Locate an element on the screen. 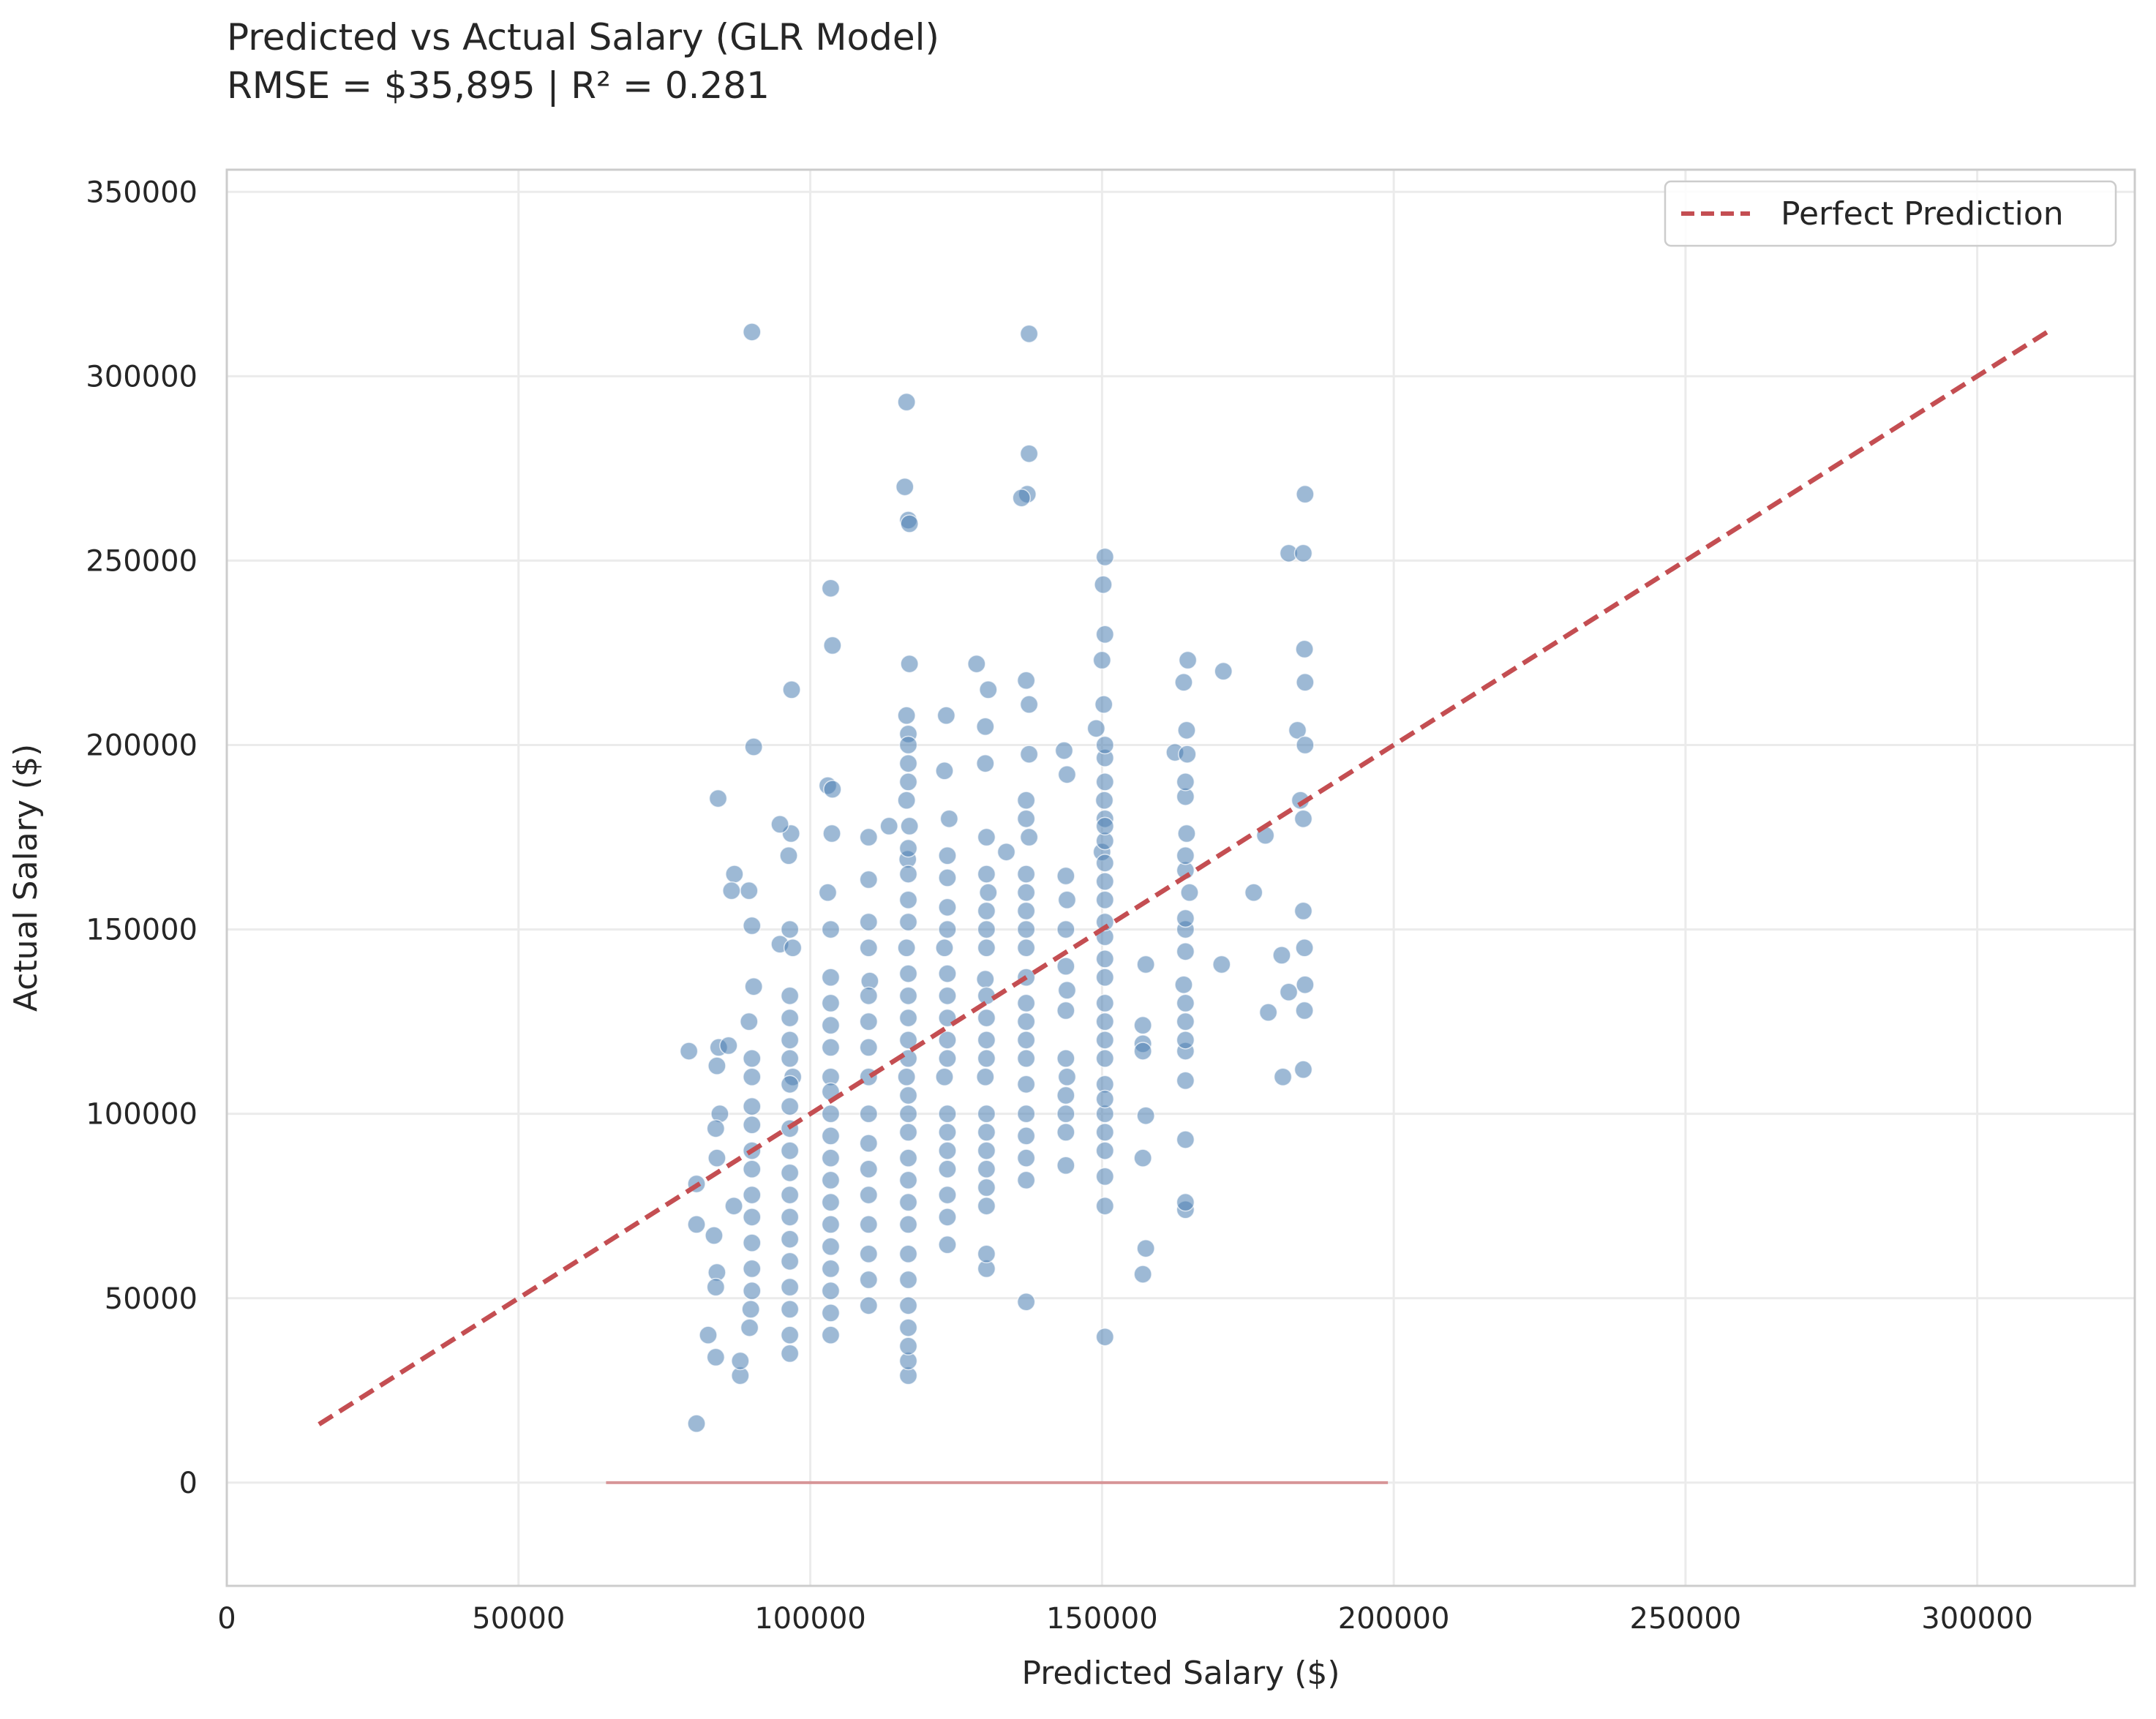 The image size is (2156, 1719). y-tick-label: 50000 is located at coordinates (151, 1299).